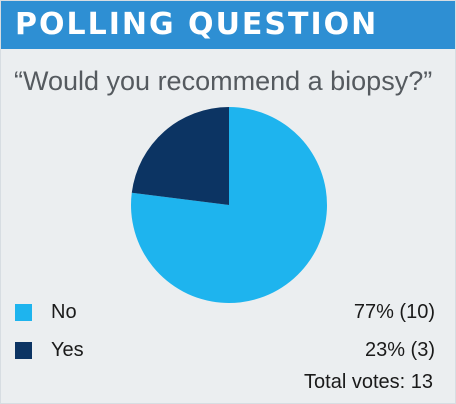  Describe the element at coordinates (225, 350) in the screenshot. I see `legend-item-yes: Yes 23% (3)` at that location.